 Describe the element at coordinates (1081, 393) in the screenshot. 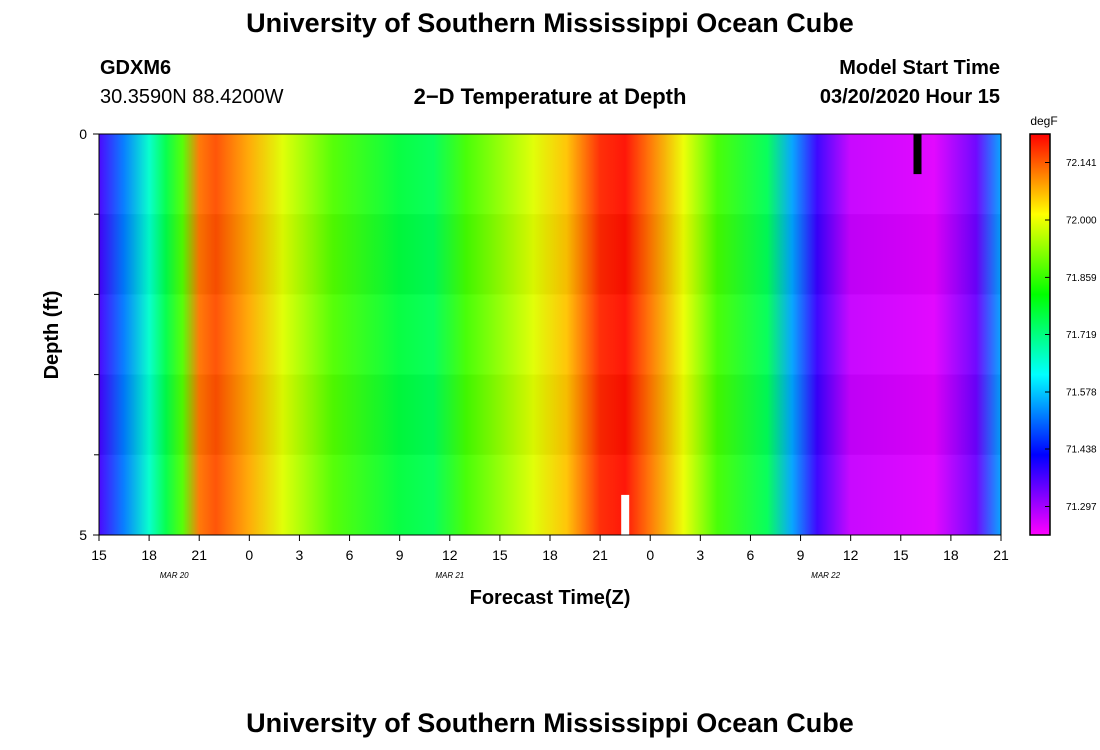

I see `colorbar-tick-label: 71.578` at that location.